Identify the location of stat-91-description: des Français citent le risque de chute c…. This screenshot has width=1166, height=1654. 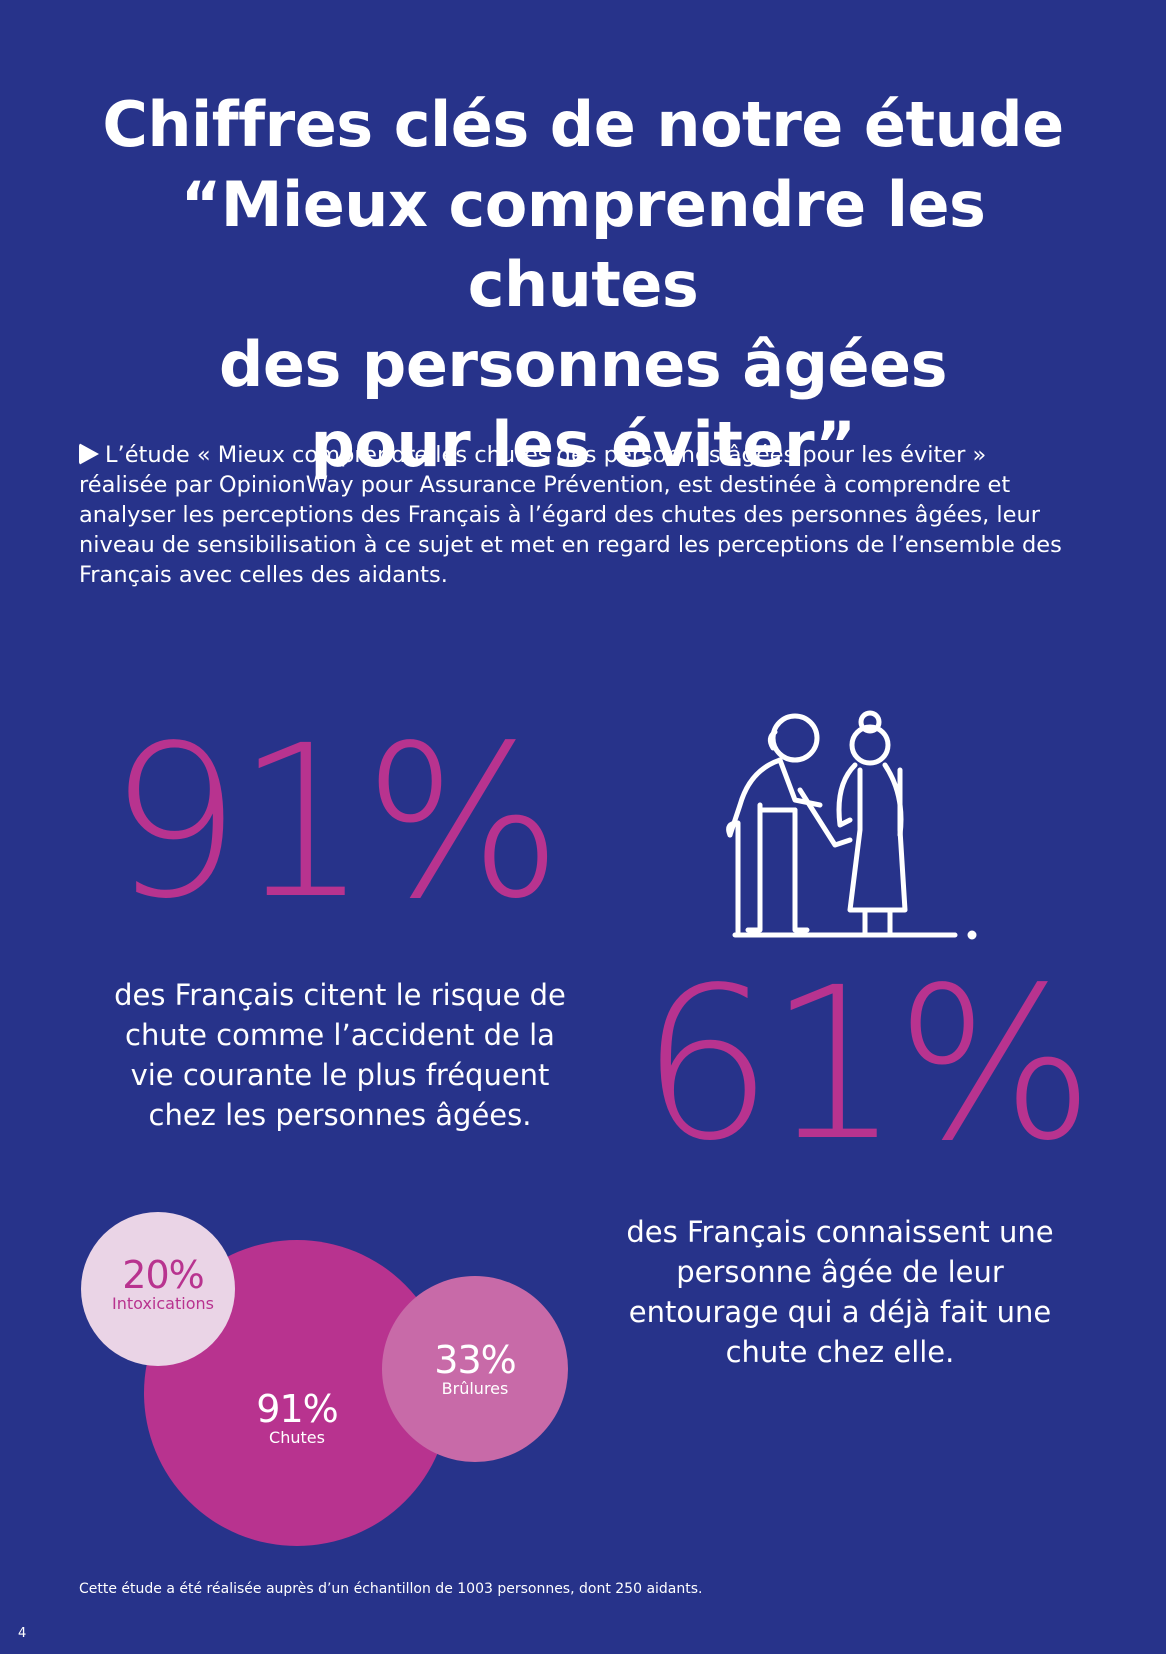
(340, 1055).